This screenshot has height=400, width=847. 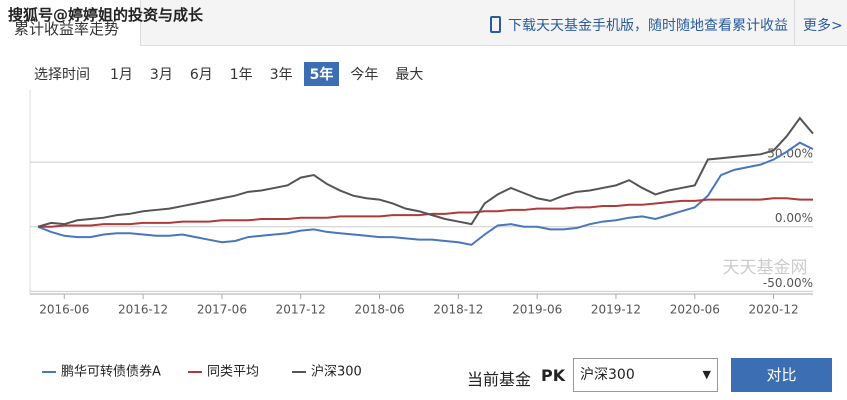 What do you see at coordinates (648, 26) in the screenshot?
I see `promo-link: 下载天天基金手机版，随时随地查看累计收益` at bounding box center [648, 26].